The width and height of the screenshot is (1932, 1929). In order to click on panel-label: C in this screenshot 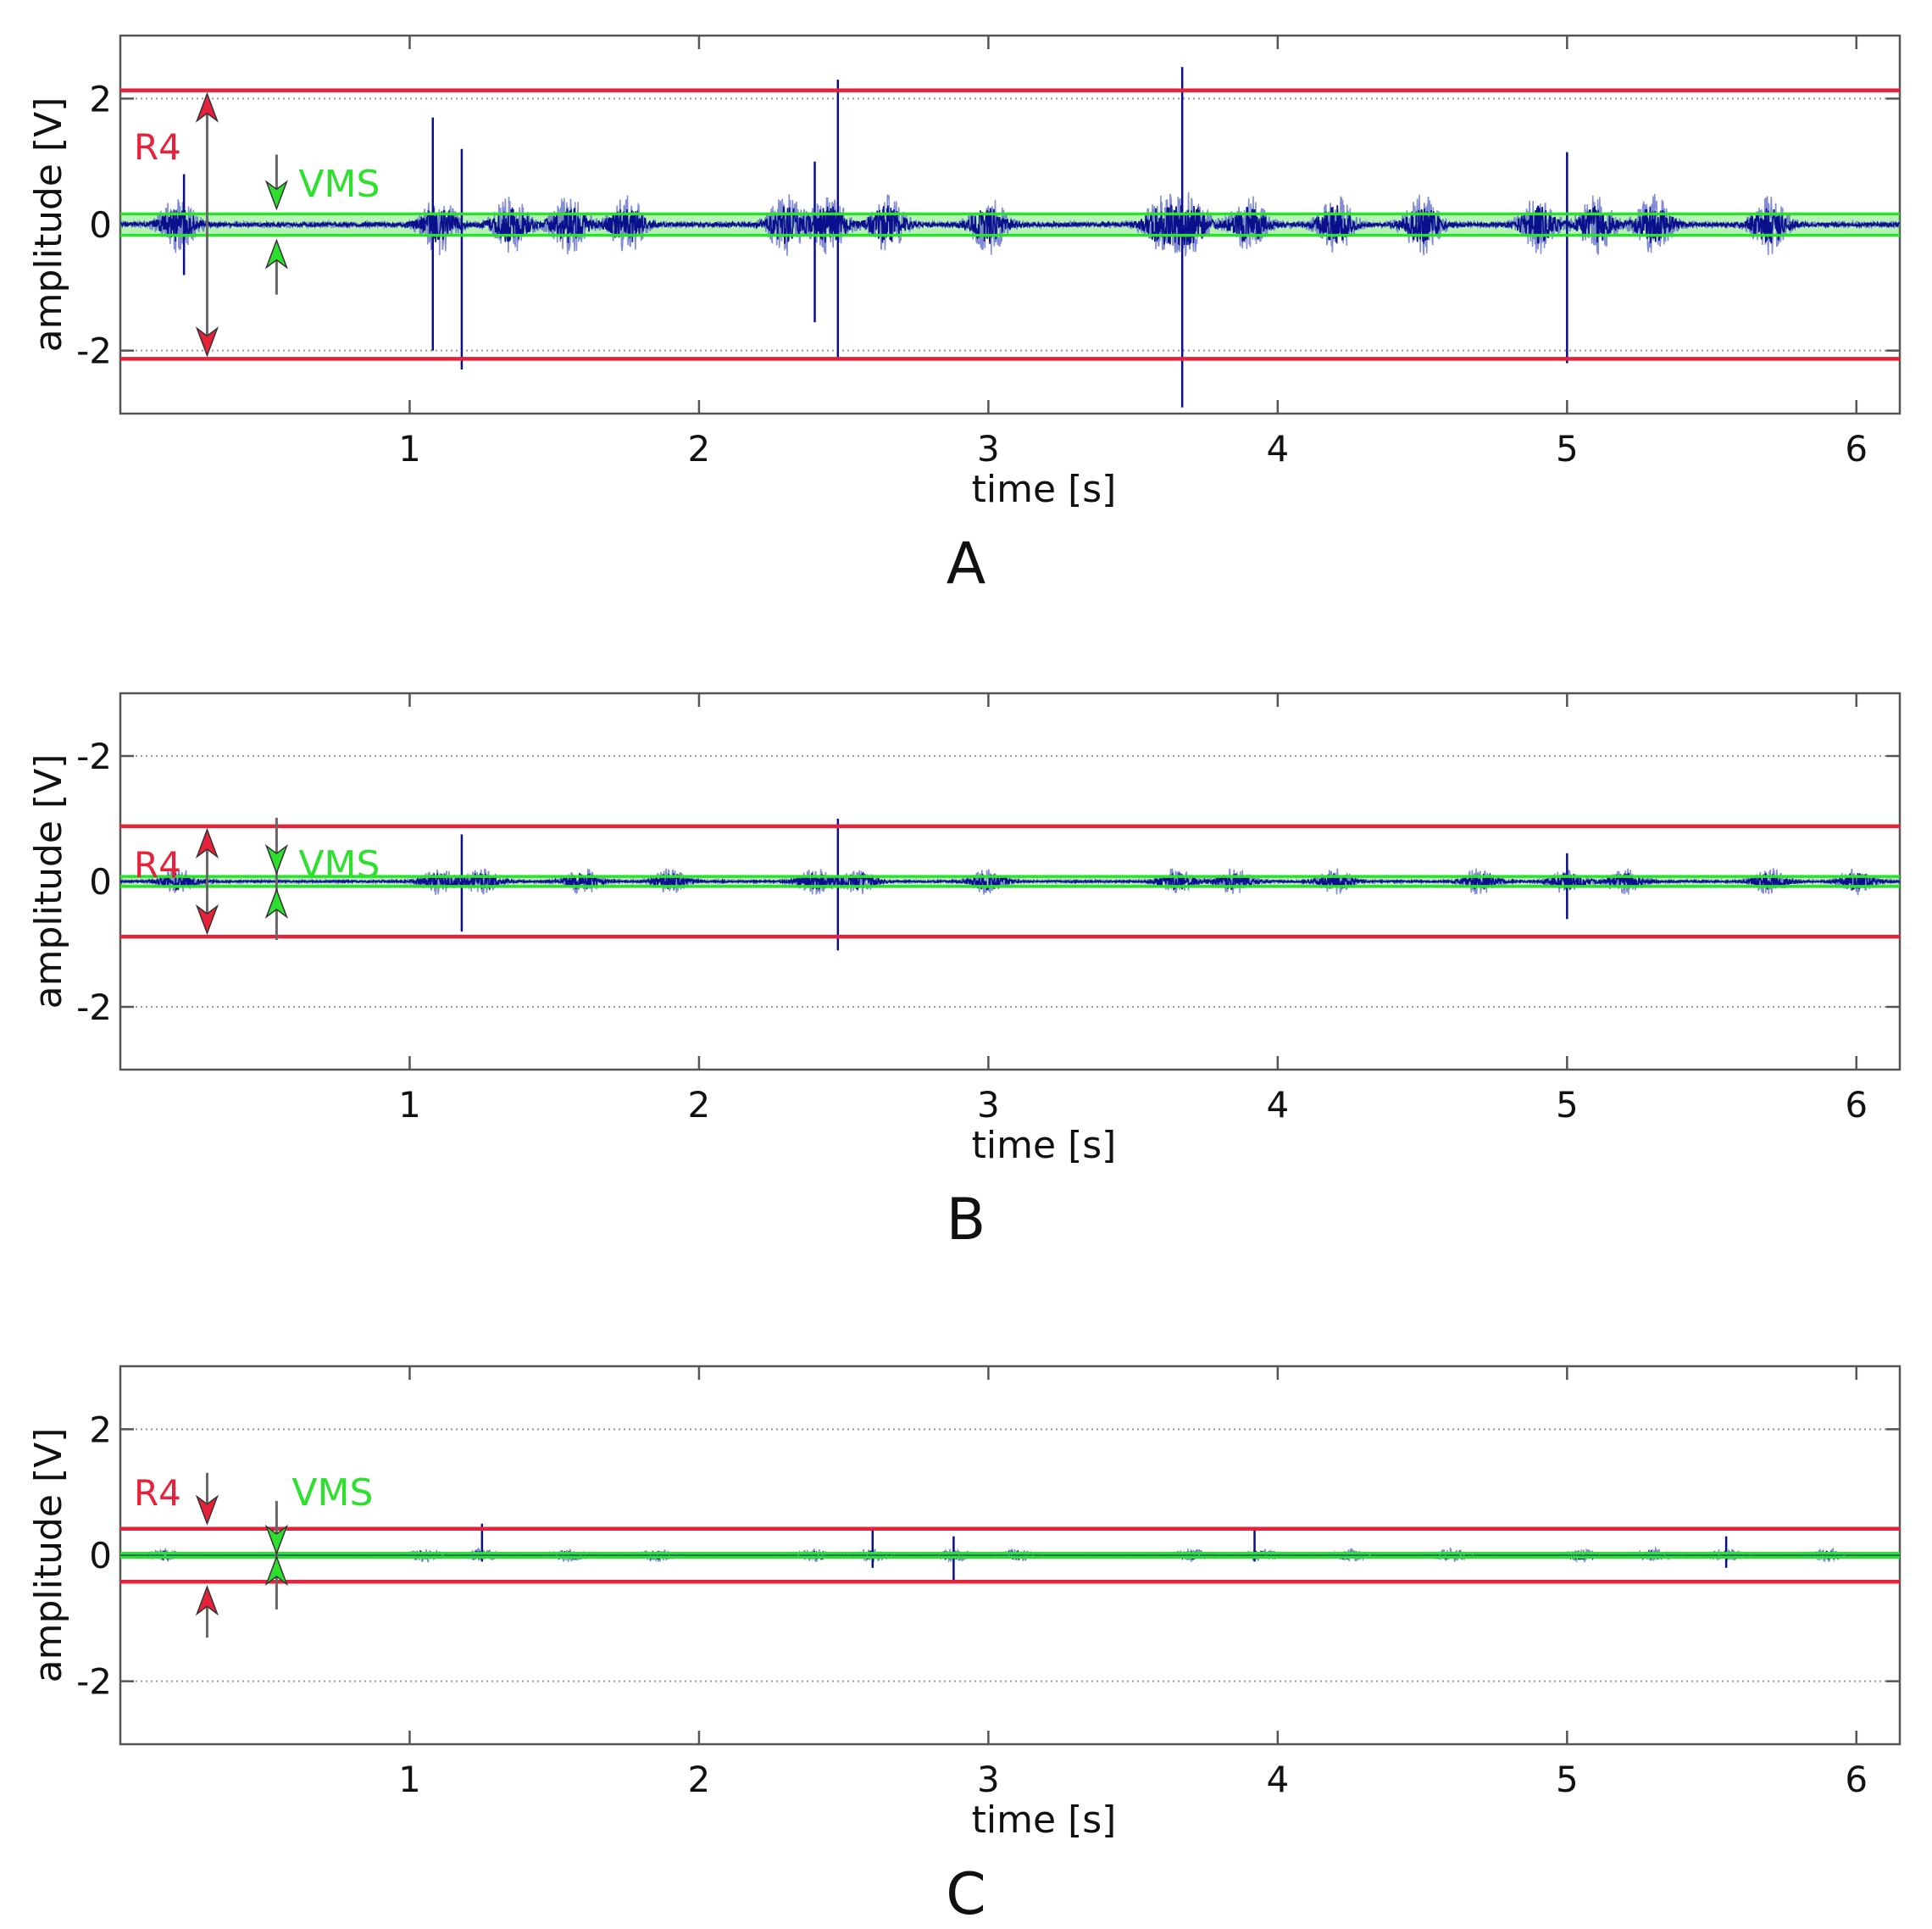, I will do `click(965, 1894)`.